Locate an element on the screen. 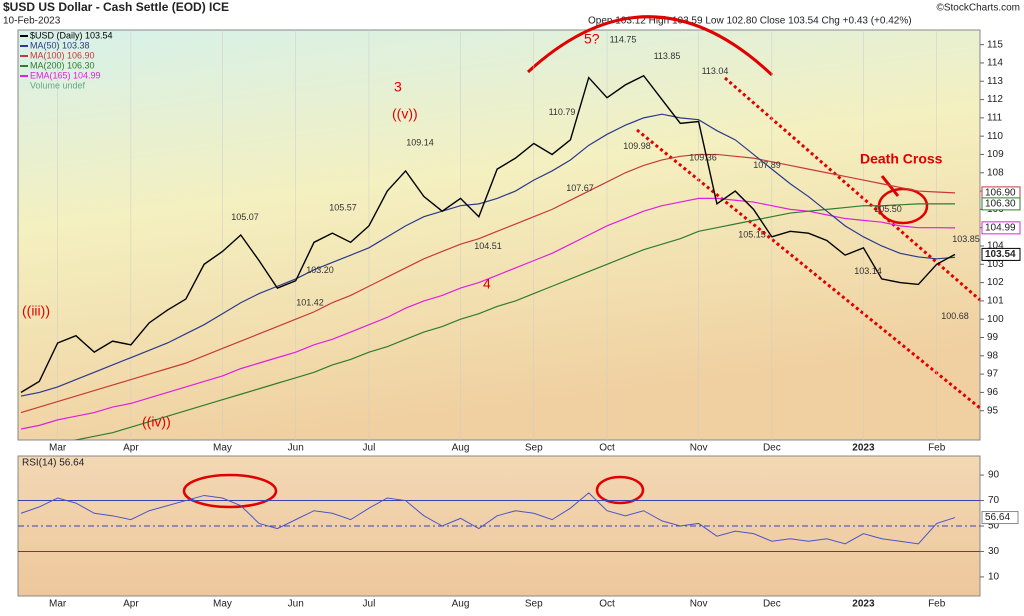 The height and width of the screenshot is (616, 1024). y-tick-label: 101 is located at coordinates (995, 301).